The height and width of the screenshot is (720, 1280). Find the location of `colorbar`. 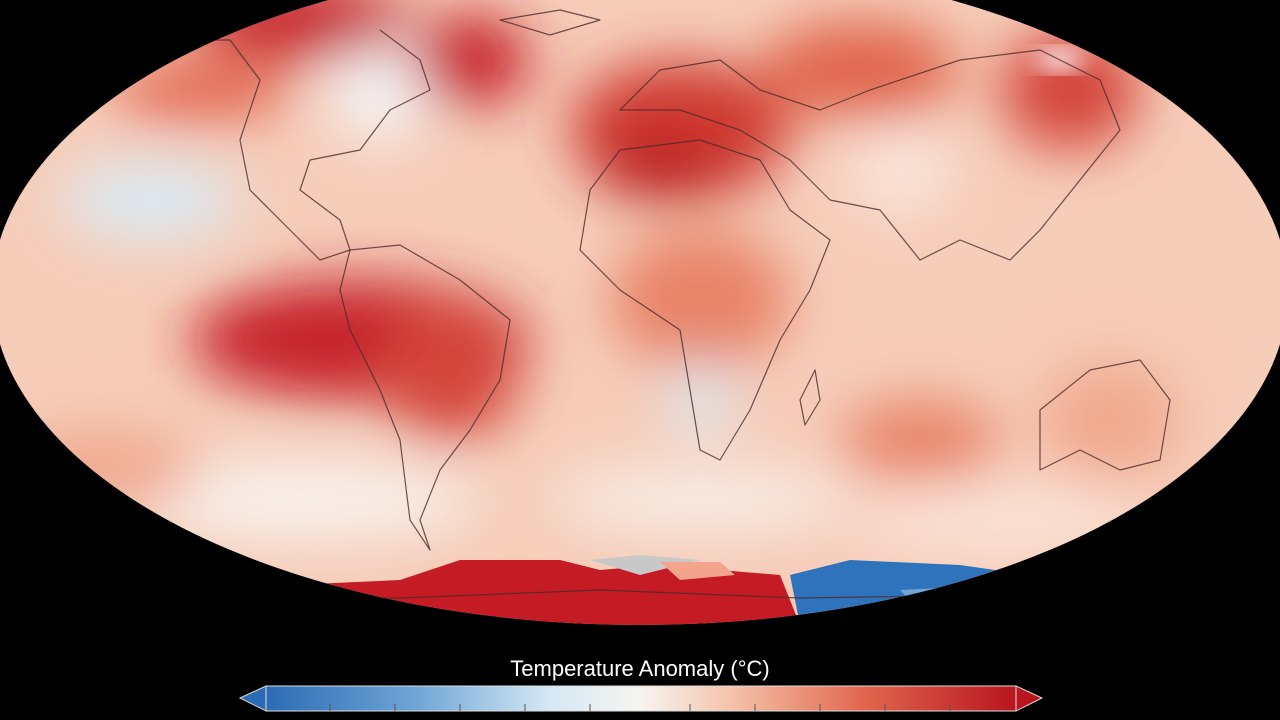

colorbar is located at coordinates (641, 698).